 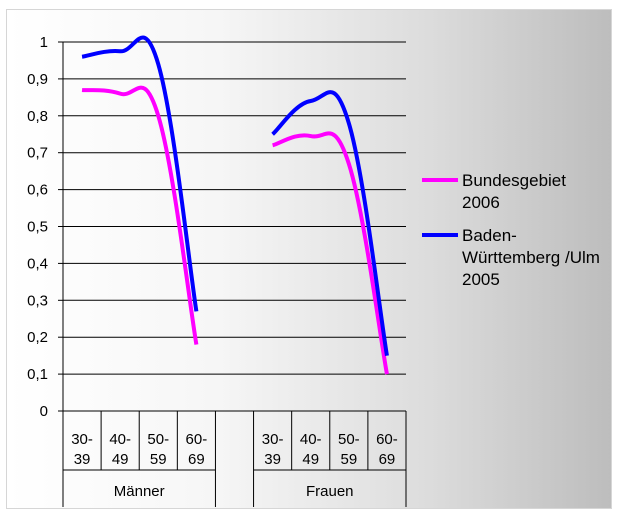 What do you see at coordinates (531, 257) in the screenshot?
I see `legend-label: Württemberg /Ulm` at bounding box center [531, 257].